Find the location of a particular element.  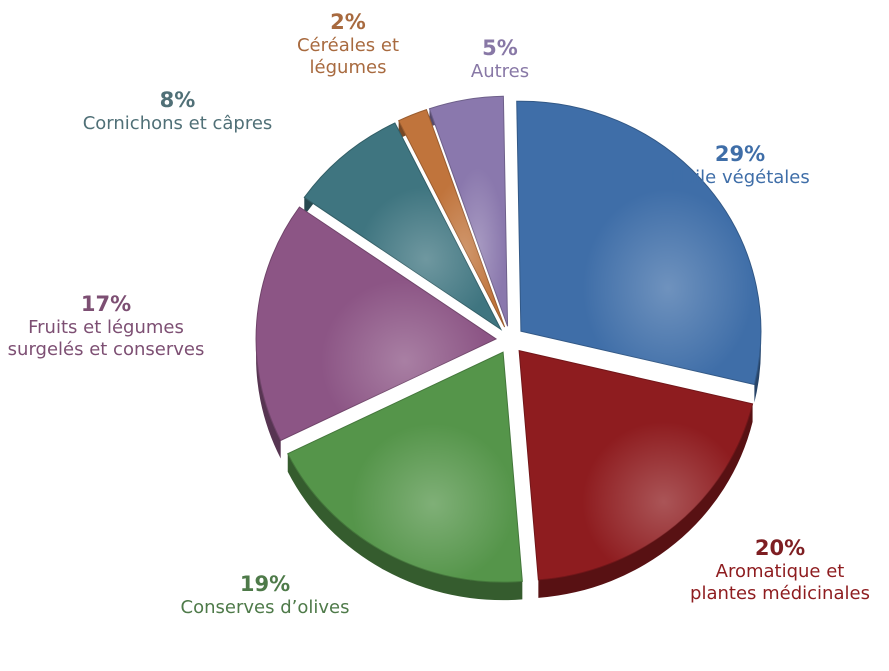

name-olives: Conserves d’olives is located at coordinates (265, 608).